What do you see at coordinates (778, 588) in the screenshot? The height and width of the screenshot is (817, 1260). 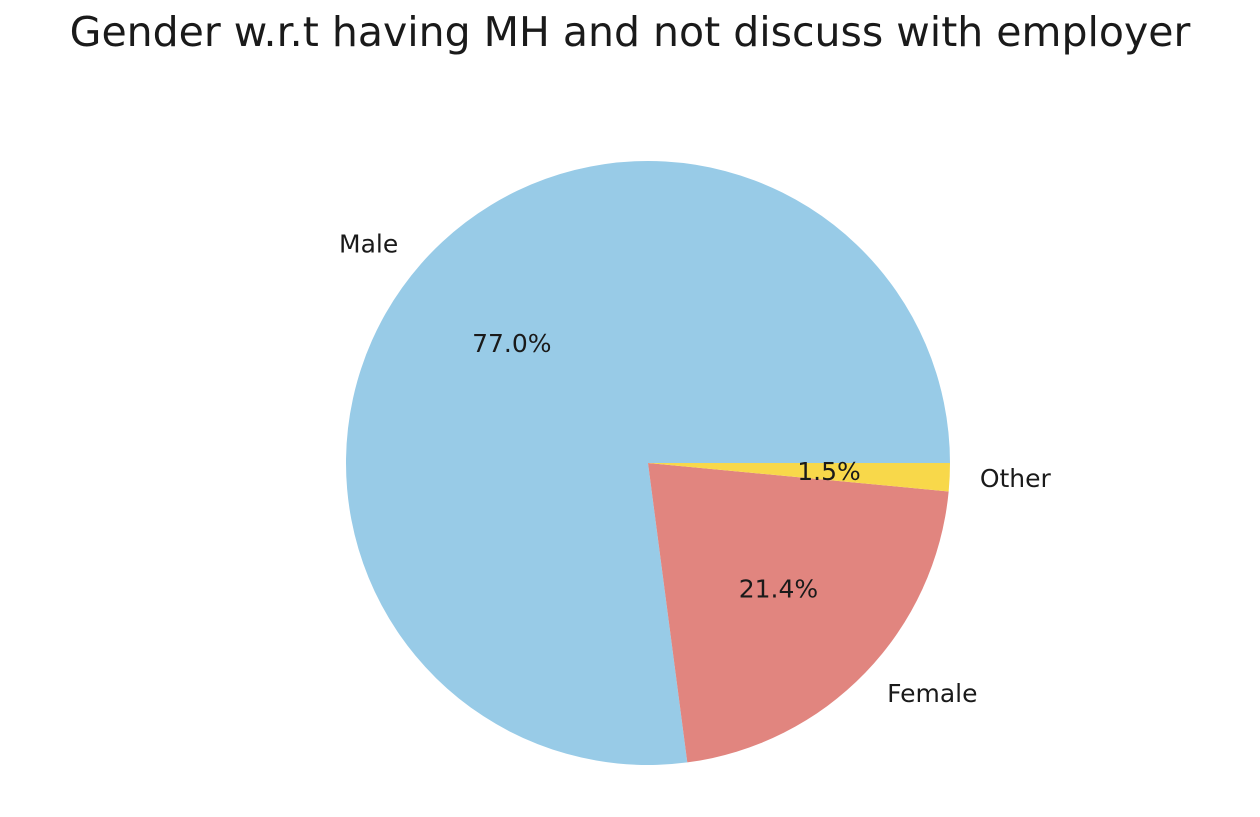 I see `slice-percent-female: 21.4%` at bounding box center [778, 588].